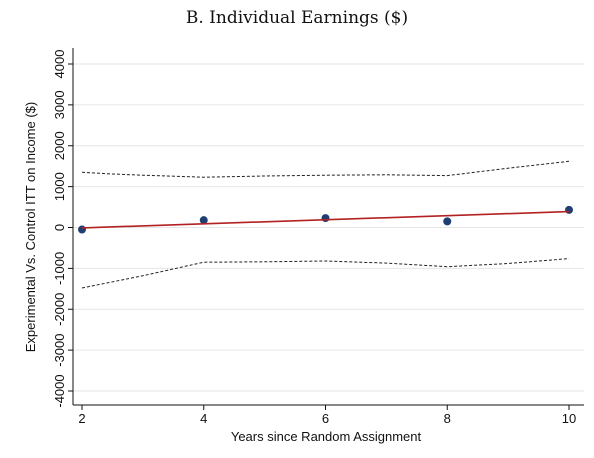 The height and width of the screenshot is (458, 594). I want to click on x-tick-label: 2, so click(81, 418).